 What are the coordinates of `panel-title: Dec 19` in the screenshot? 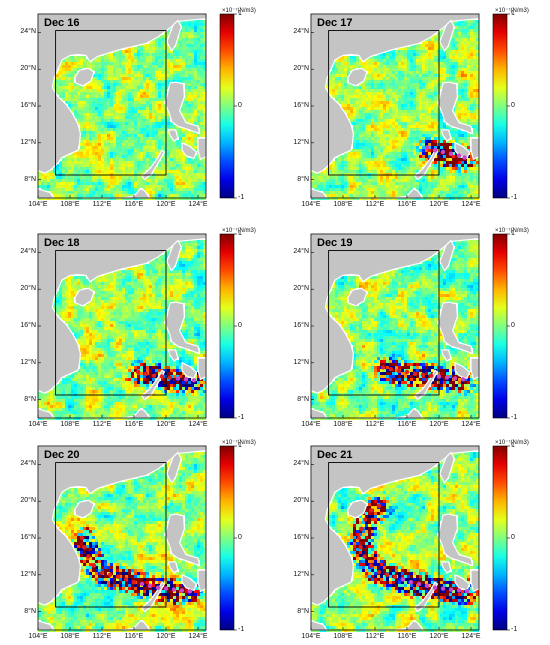 It's located at (334, 243).